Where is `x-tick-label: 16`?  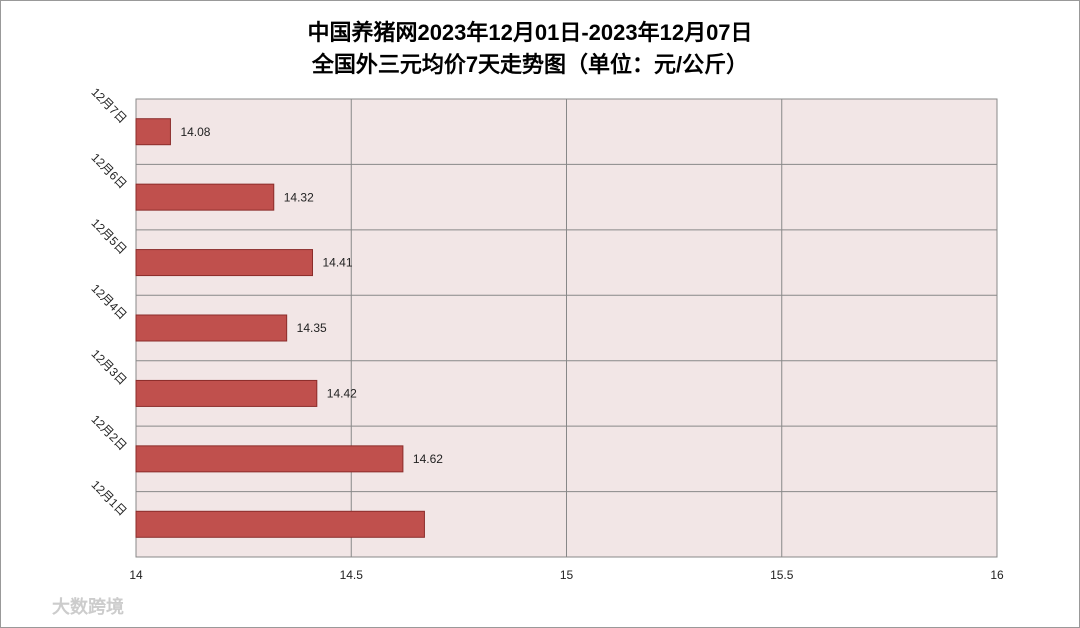 x-tick-label: 16 is located at coordinates (997, 575).